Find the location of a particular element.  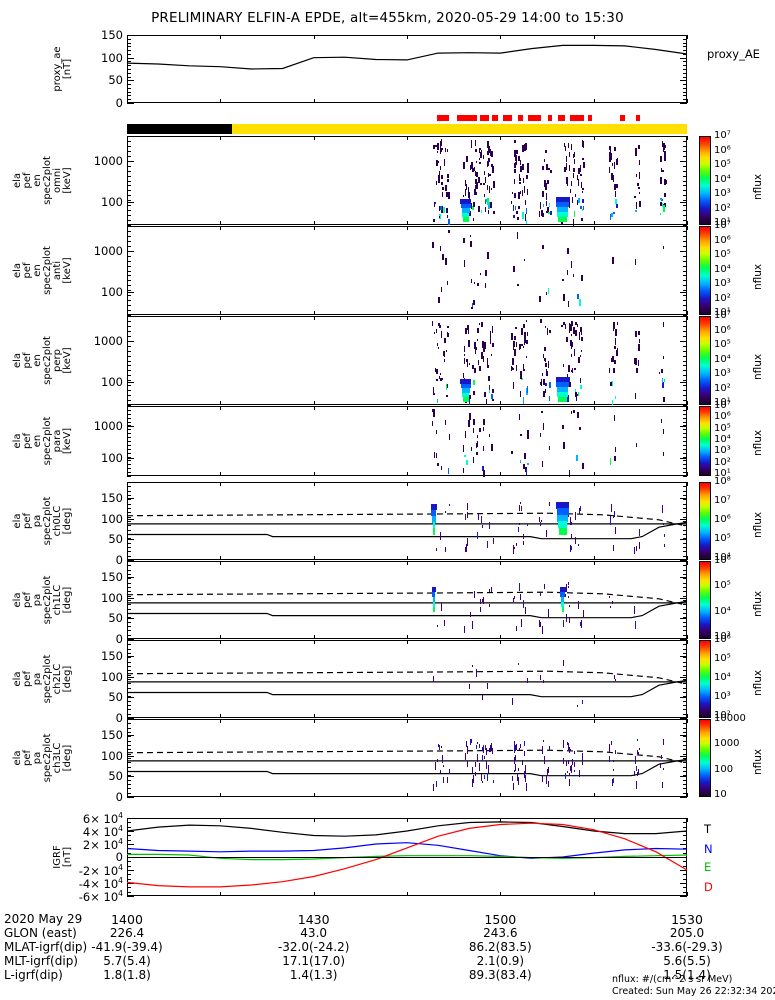

colorbar-label-en_omni-2: 10⁵ is located at coordinates (722, 164).